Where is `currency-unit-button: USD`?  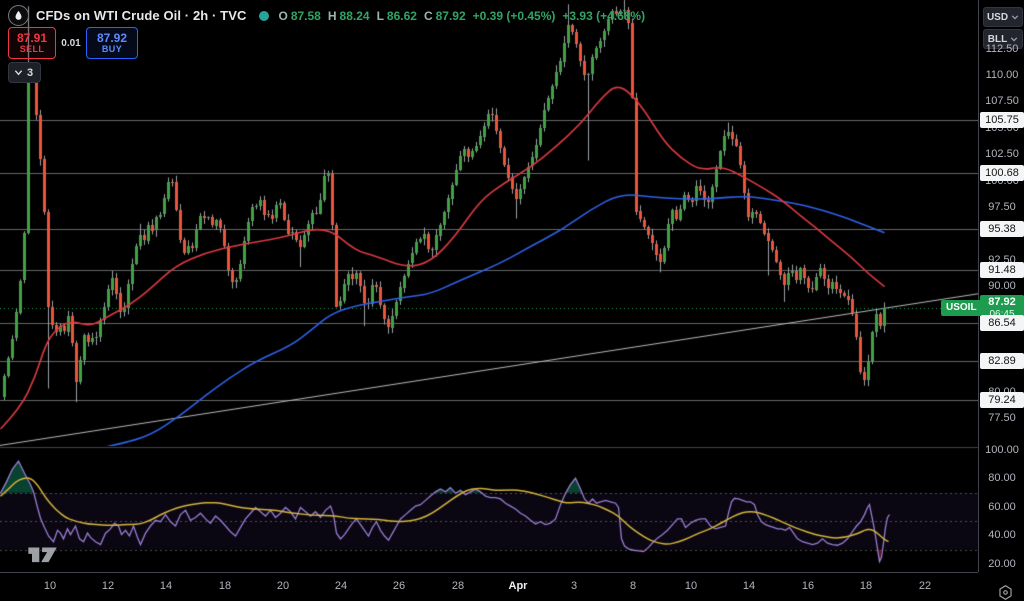 currency-unit-button: USD is located at coordinates (1003, 17).